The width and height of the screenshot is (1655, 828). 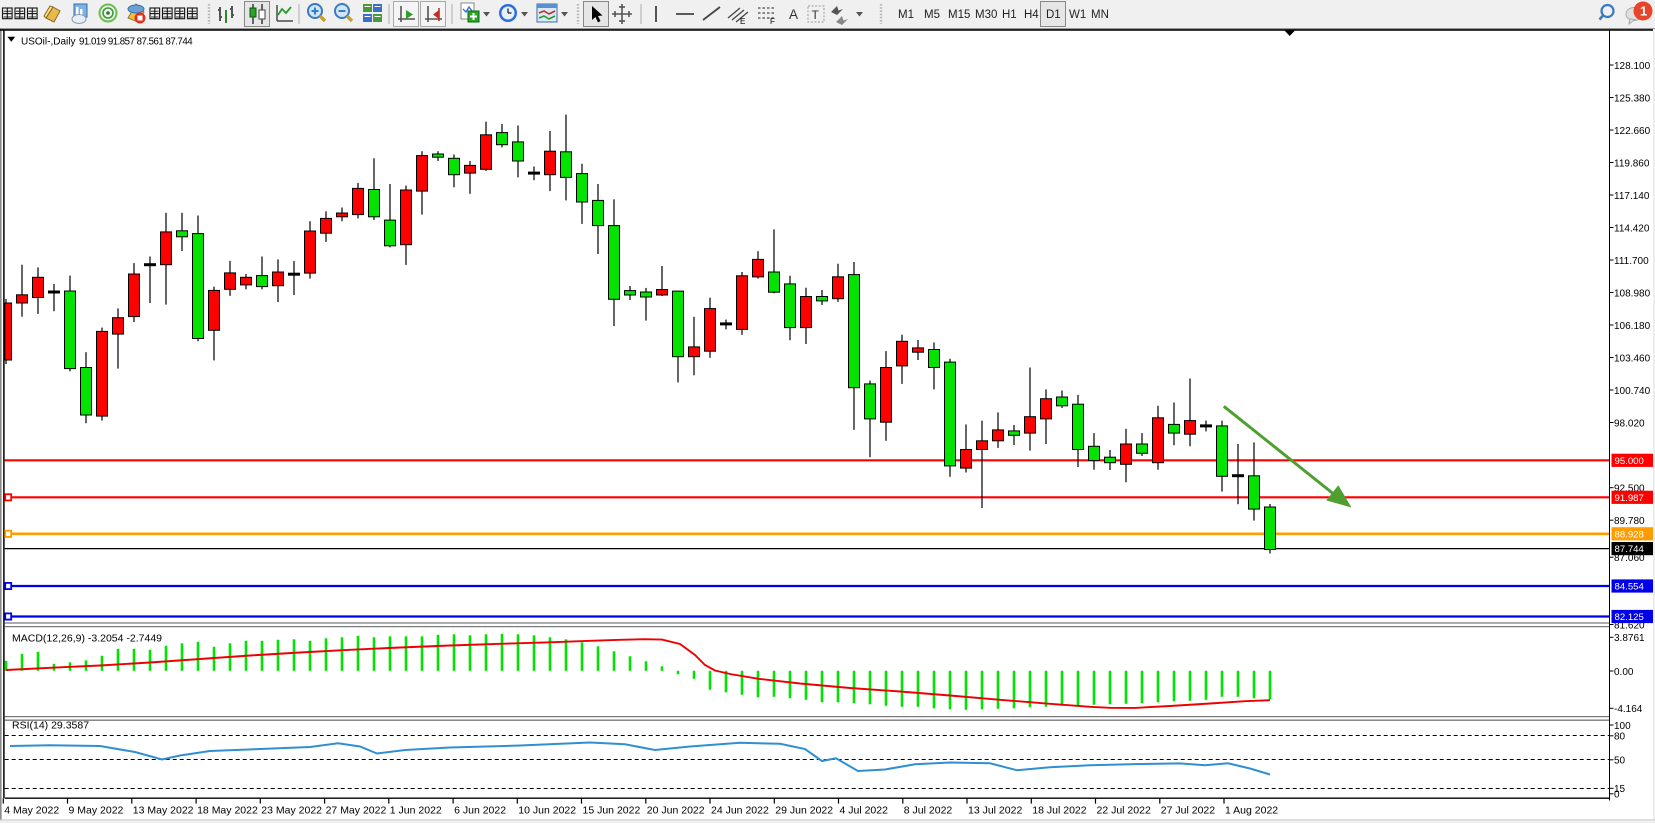 I want to click on svg-text: 22 Jul 2022, so click(x=1124, y=810).